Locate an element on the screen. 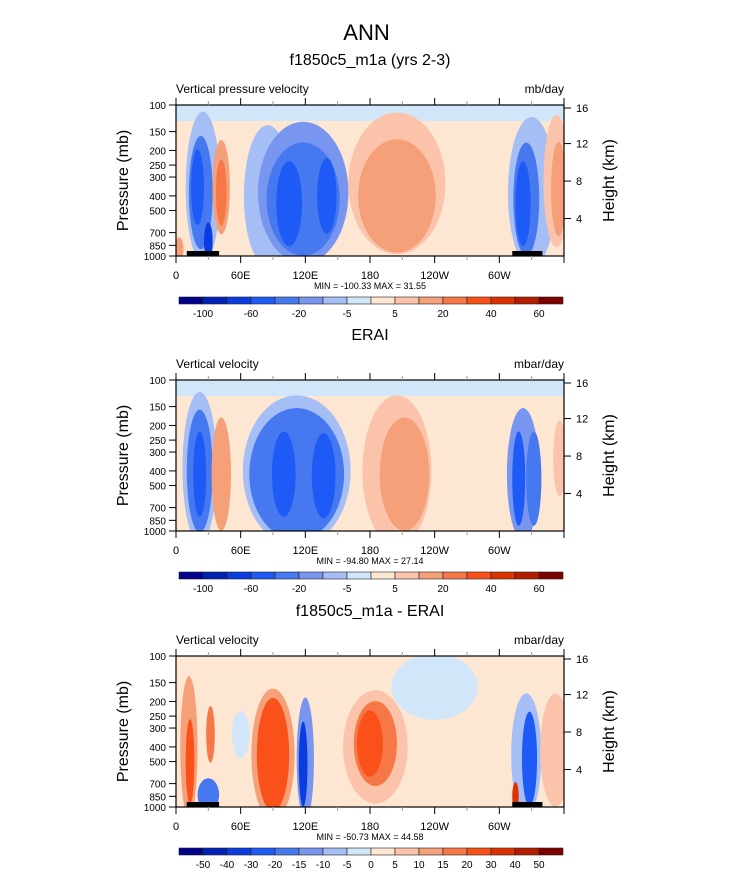 Image resolution: width=733 pixels, height=888 pixels. colorbar-label: -5 is located at coordinates (347, 589).